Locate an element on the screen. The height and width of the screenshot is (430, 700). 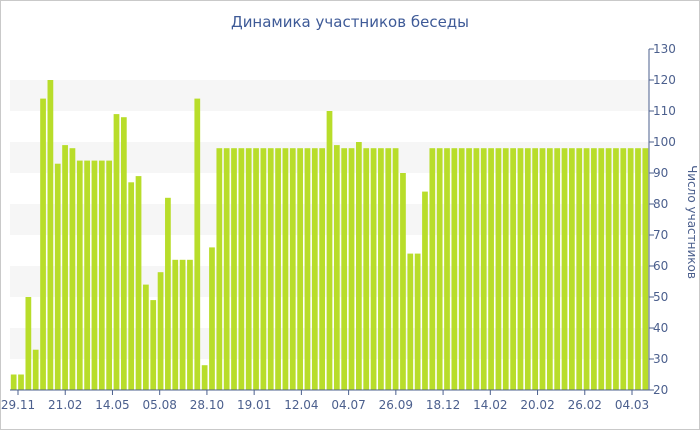
y-tick-label: 100 is located at coordinates (664, 142).